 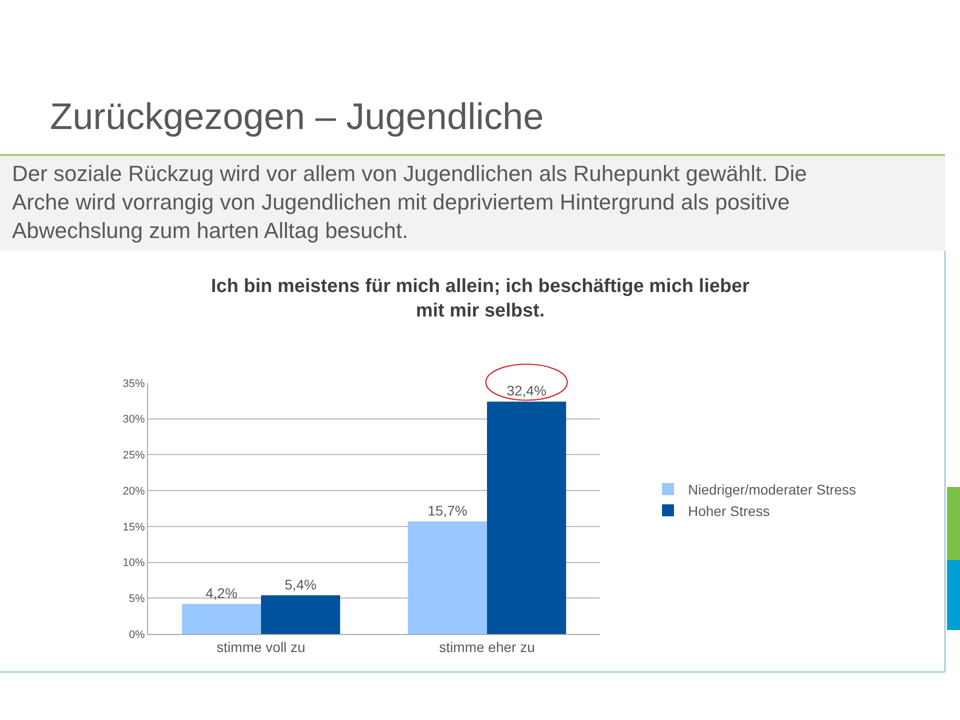 I want to click on data-label: 15,7%, so click(x=448, y=510).